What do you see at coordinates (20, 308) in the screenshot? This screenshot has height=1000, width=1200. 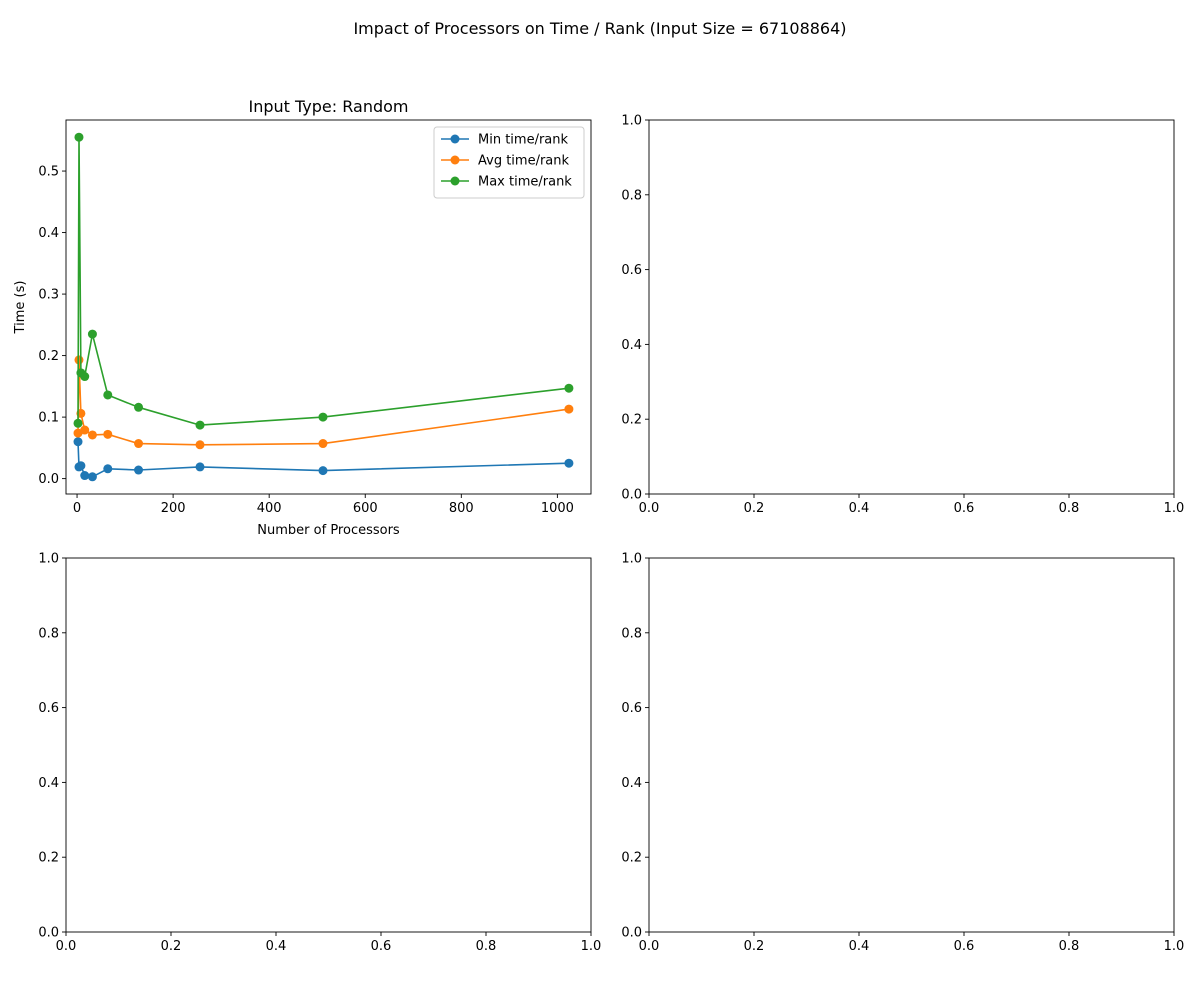 I see `y-axis-label: Time (s)` at bounding box center [20, 308].